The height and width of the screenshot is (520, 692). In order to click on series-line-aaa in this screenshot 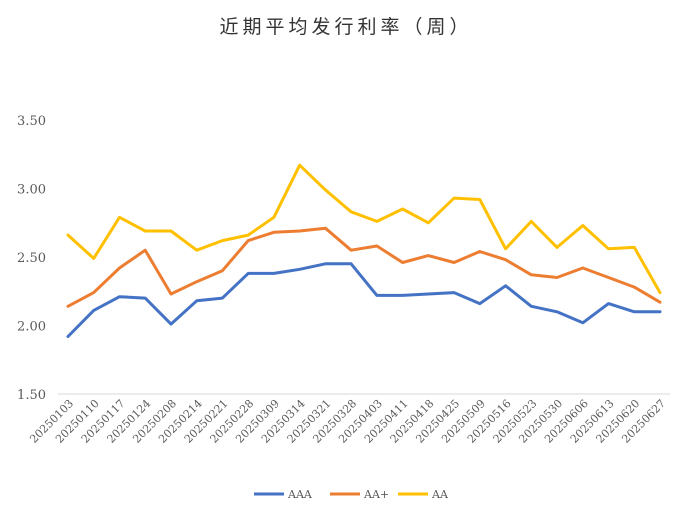, I will do `click(364, 300)`.